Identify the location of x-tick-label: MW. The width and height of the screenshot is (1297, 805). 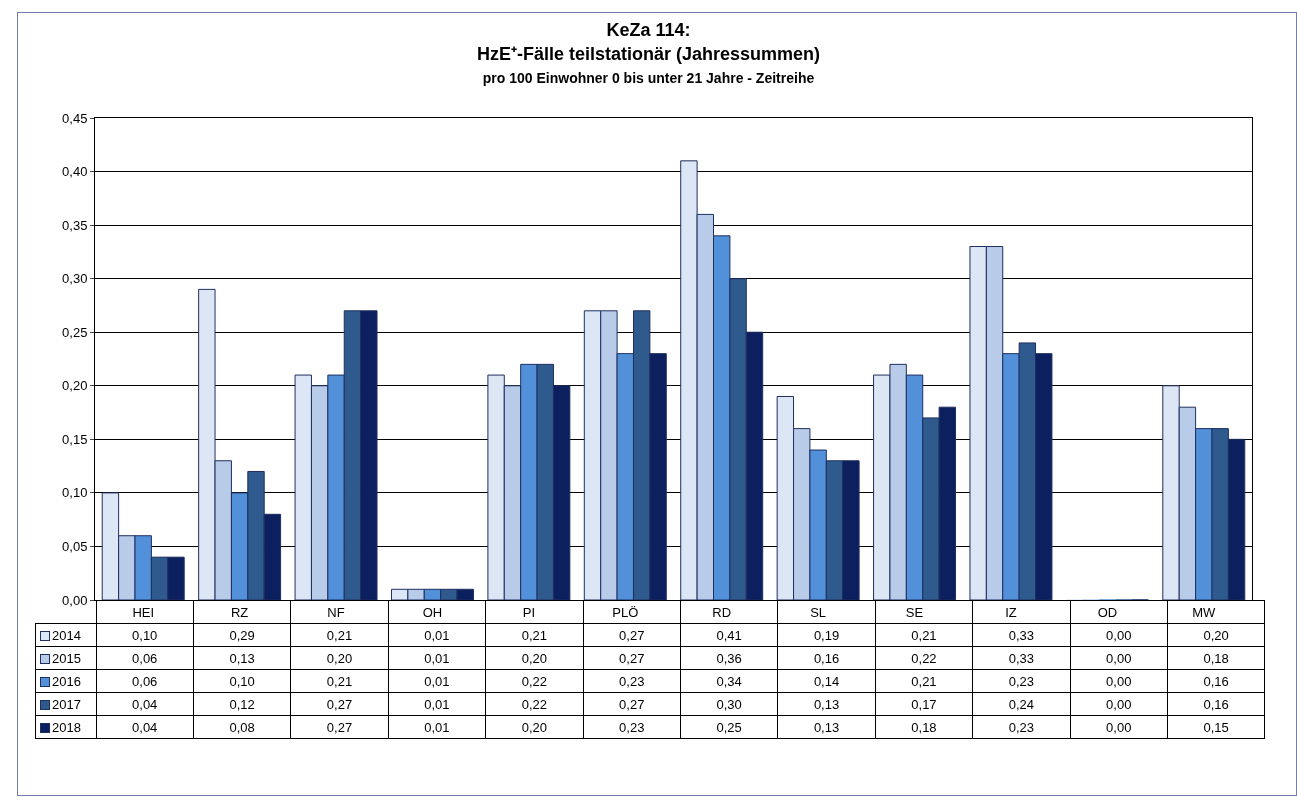
(1204, 612).